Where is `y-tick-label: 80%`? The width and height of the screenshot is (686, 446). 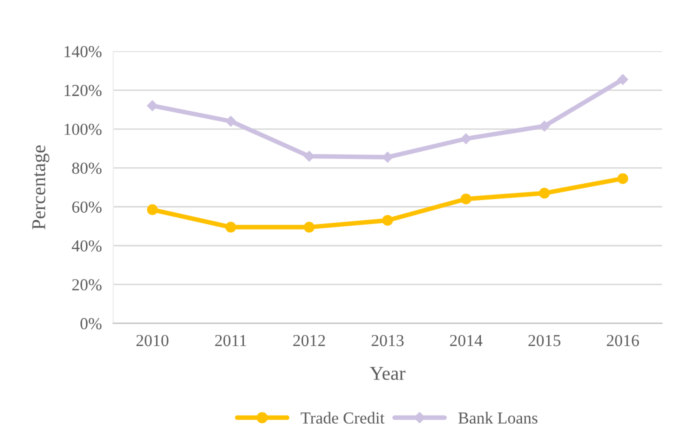 y-tick-label: 80% is located at coordinates (87, 168).